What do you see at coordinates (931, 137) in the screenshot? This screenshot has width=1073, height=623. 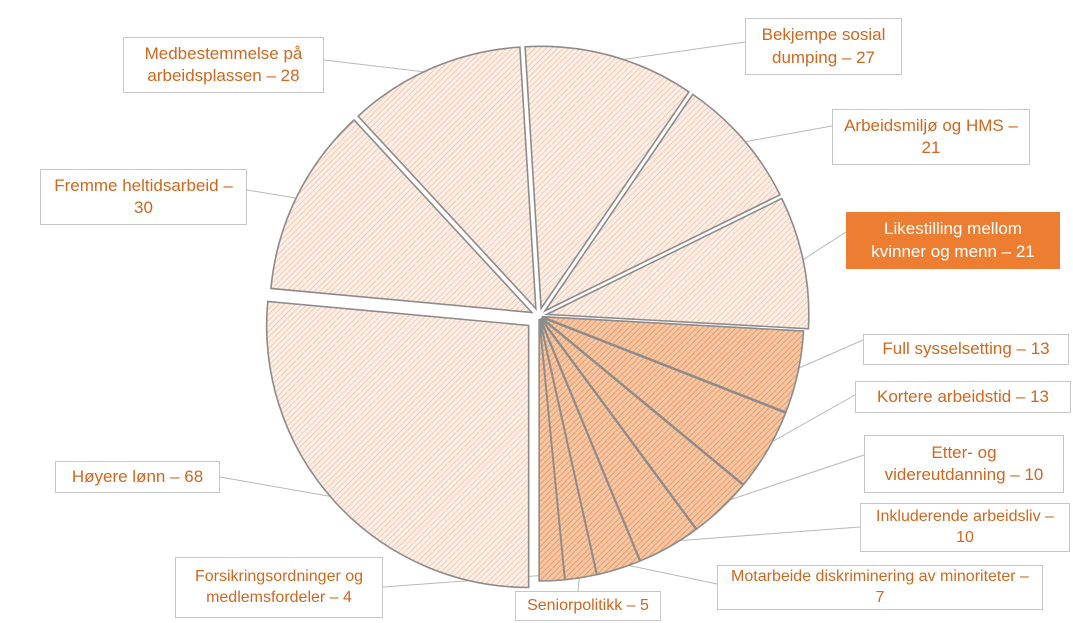 I see `slice-label: Arbeidsmiljø og HMS – 21` at bounding box center [931, 137].